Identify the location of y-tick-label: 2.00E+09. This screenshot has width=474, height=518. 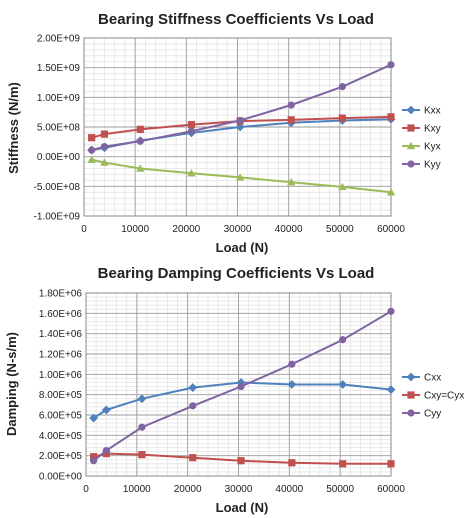
(59, 39).